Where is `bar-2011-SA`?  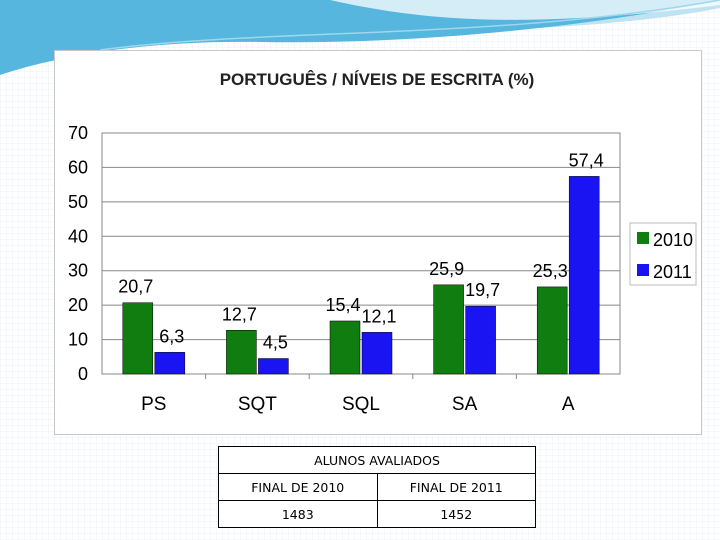 bar-2011-SA is located at coordinates (480, 340).